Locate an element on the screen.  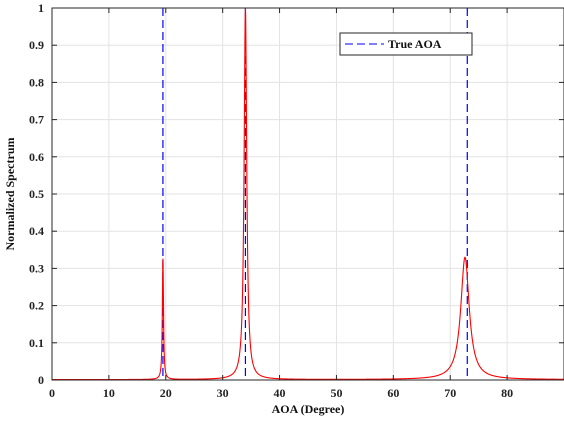
x-axis-label: AOA (Degree) is located at coordinates (308, 409).